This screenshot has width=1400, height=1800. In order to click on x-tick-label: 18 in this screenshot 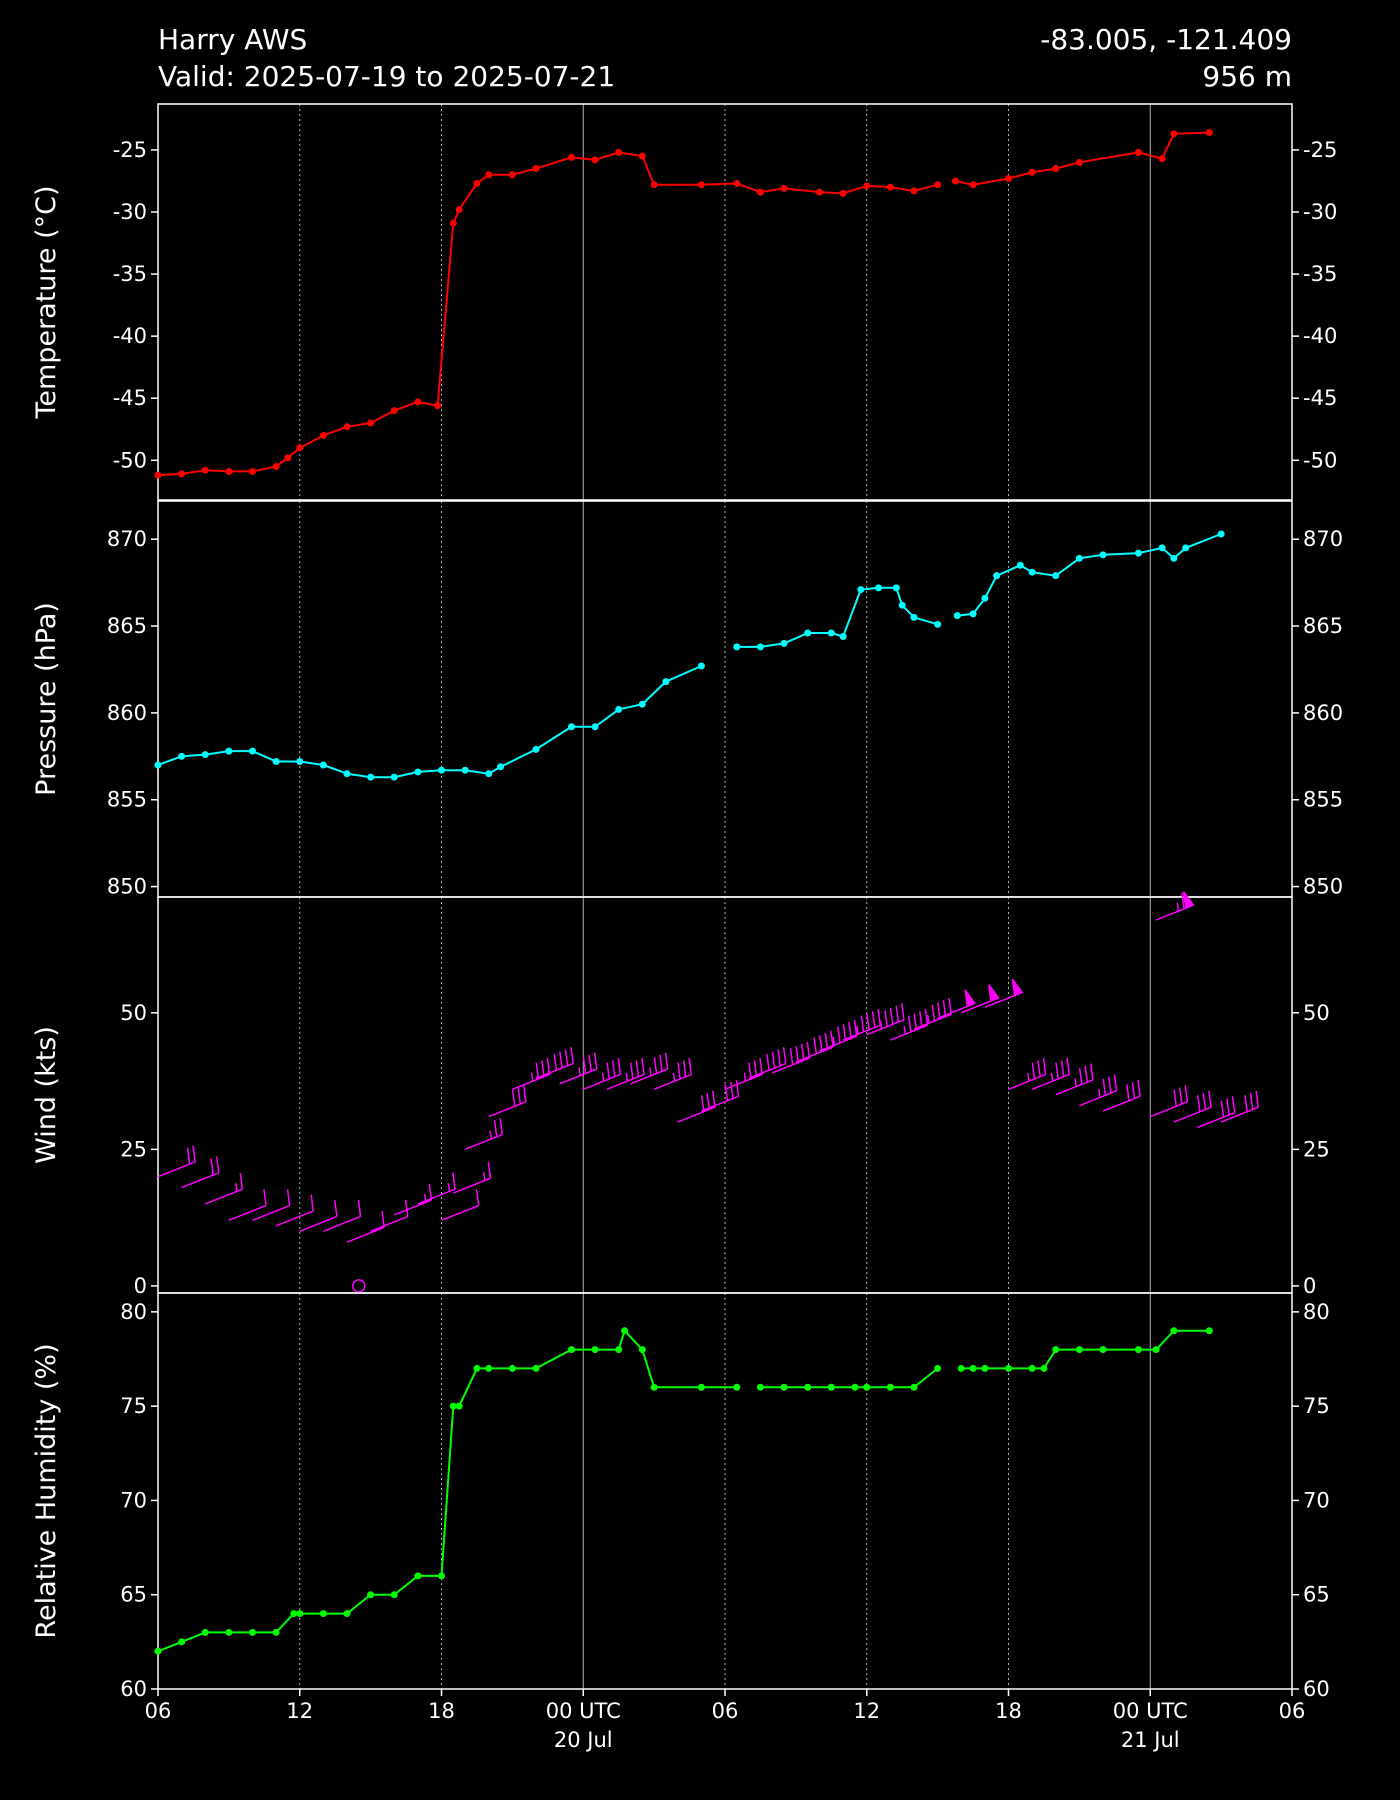, I will do `click(1008, 1711)`.